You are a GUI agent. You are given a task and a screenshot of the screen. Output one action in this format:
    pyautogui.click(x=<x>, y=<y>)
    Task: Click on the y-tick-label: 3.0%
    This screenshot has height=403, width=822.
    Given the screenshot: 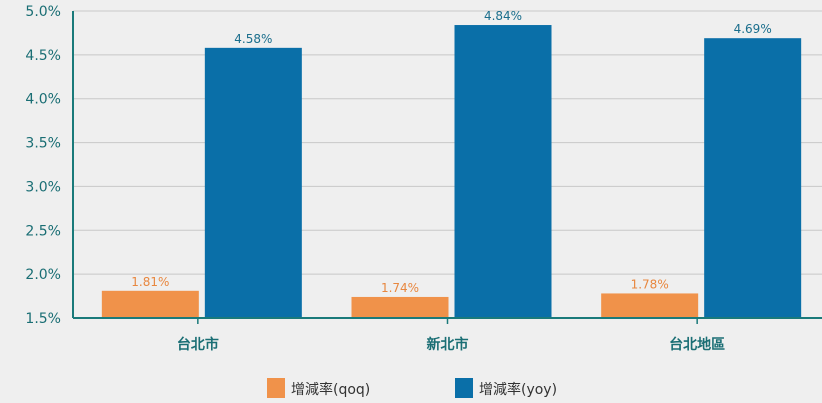 What is the action you would take?
    pyautogui.click(x=43, y=187)
    